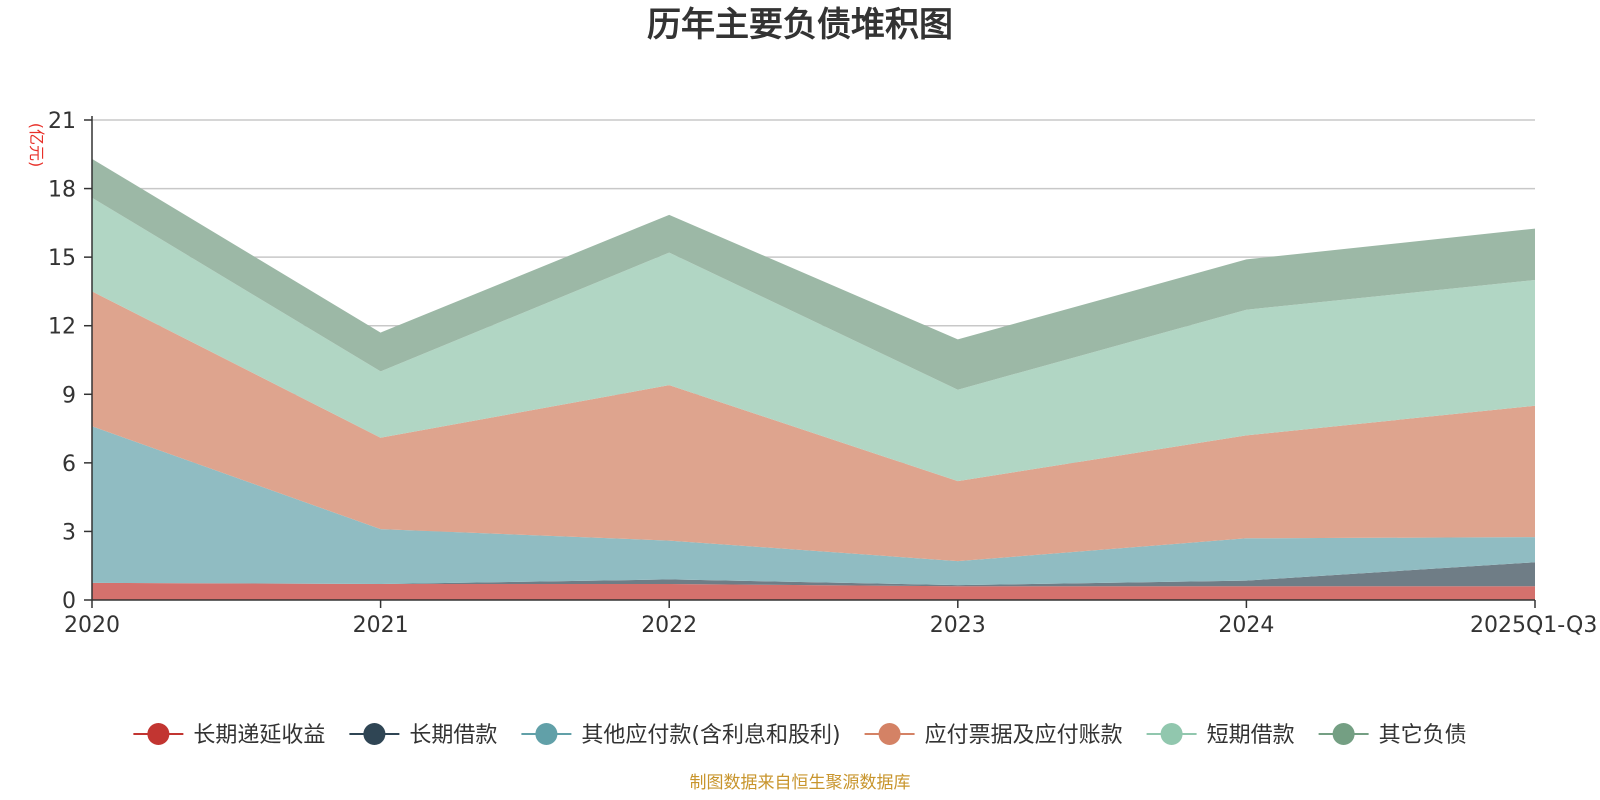 The height and width of the screenshot is (800, 1600). What do you see at coordinates (669, 625) in the screenshot?
I see `x-tick-label: 2022` at bounding box center [669, 625].